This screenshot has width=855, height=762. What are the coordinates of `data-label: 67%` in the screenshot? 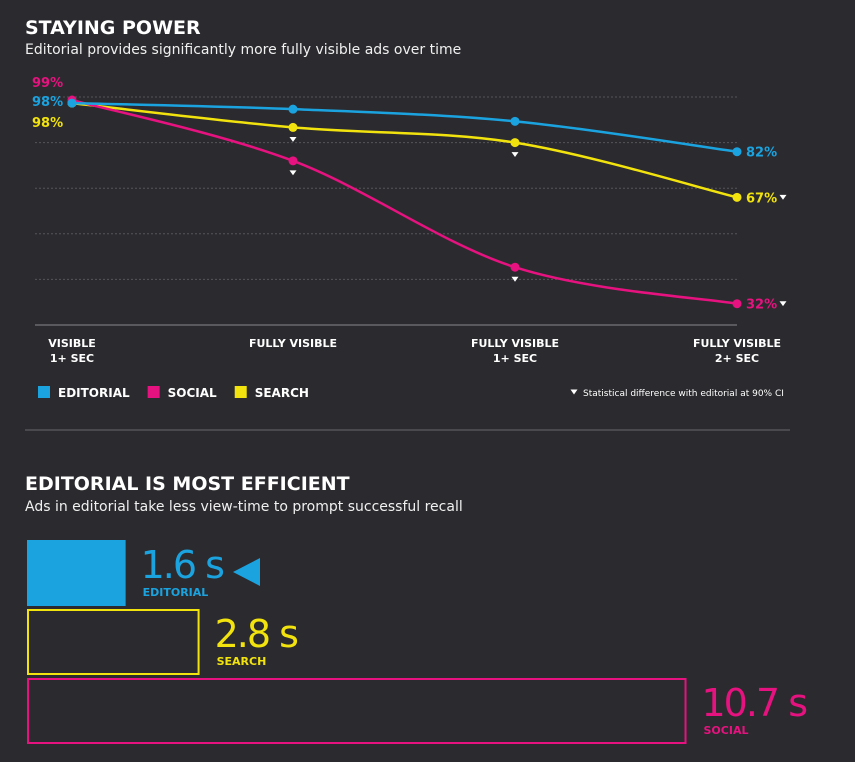 It's located at (761, 198).